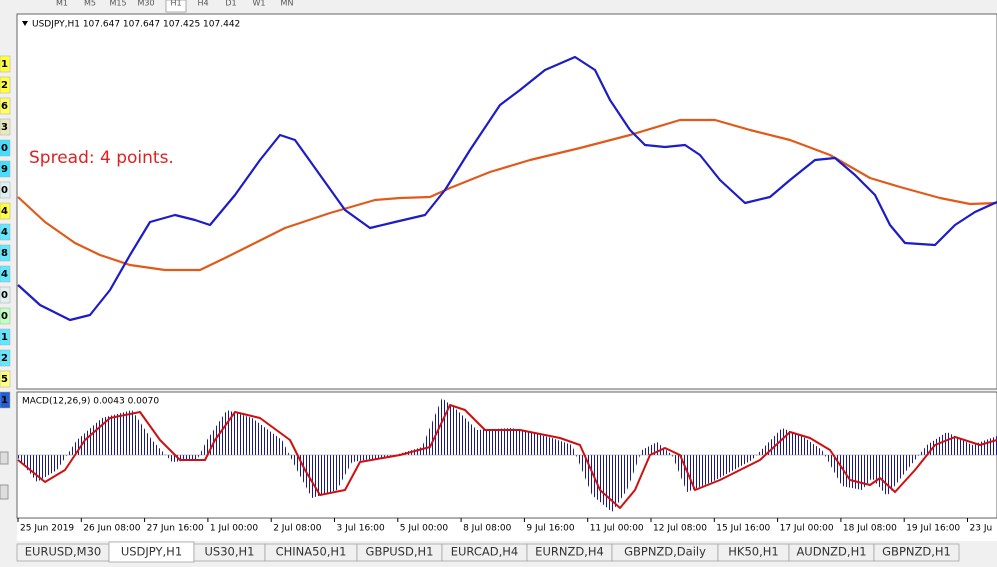 This screenshot has width=997, height=567. What do you see at coordinates (743, 529) in the screenshot?
I see `time-label: 15 Jul 16:00` at bounding box center [743, 529].